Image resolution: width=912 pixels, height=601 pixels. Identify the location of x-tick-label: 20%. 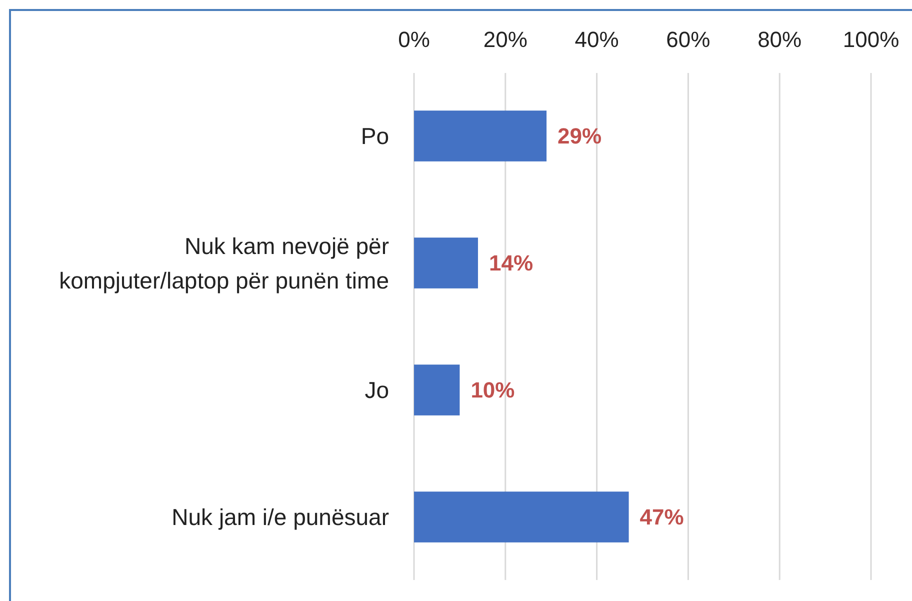
(505, 39).